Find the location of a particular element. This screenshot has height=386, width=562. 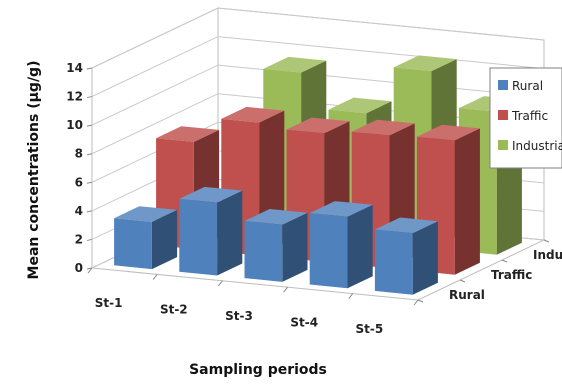

x-tick-label: St-2 is located at coordinates (174, 310).